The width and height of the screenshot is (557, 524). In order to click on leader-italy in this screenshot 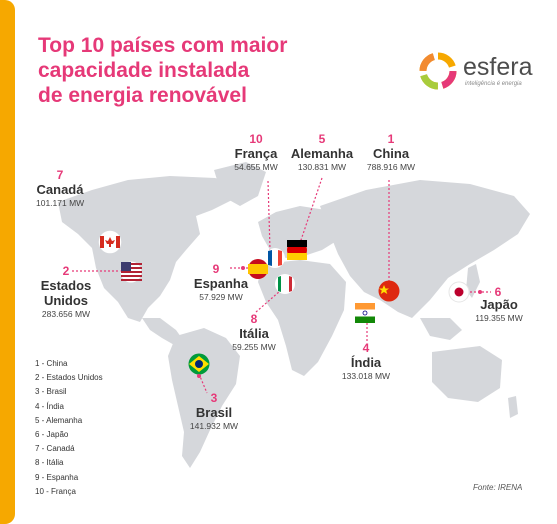, I will do `click(268, 301)`.